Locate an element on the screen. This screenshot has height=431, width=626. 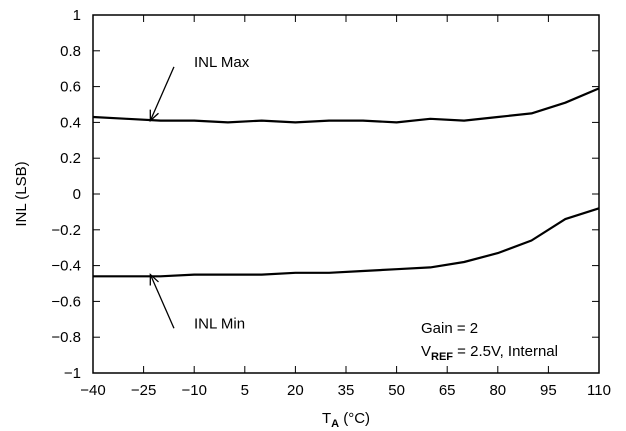
y-tick-label: 0 is located at coordinates (77, 194).